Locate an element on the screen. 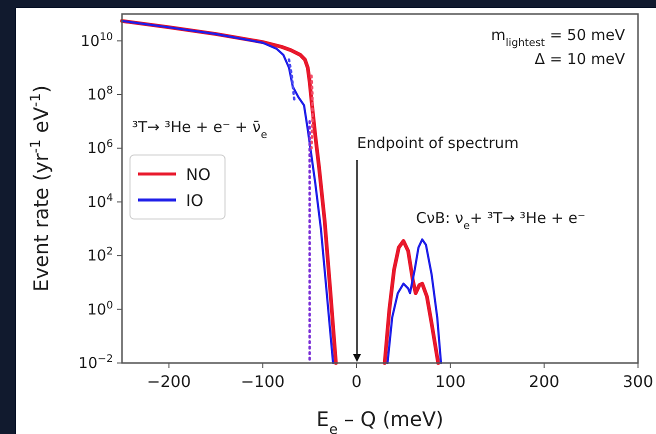 This screenshot has width=656, height=434. y-tick-label: 10$^{10}$ is located at coordinates (96, 40).